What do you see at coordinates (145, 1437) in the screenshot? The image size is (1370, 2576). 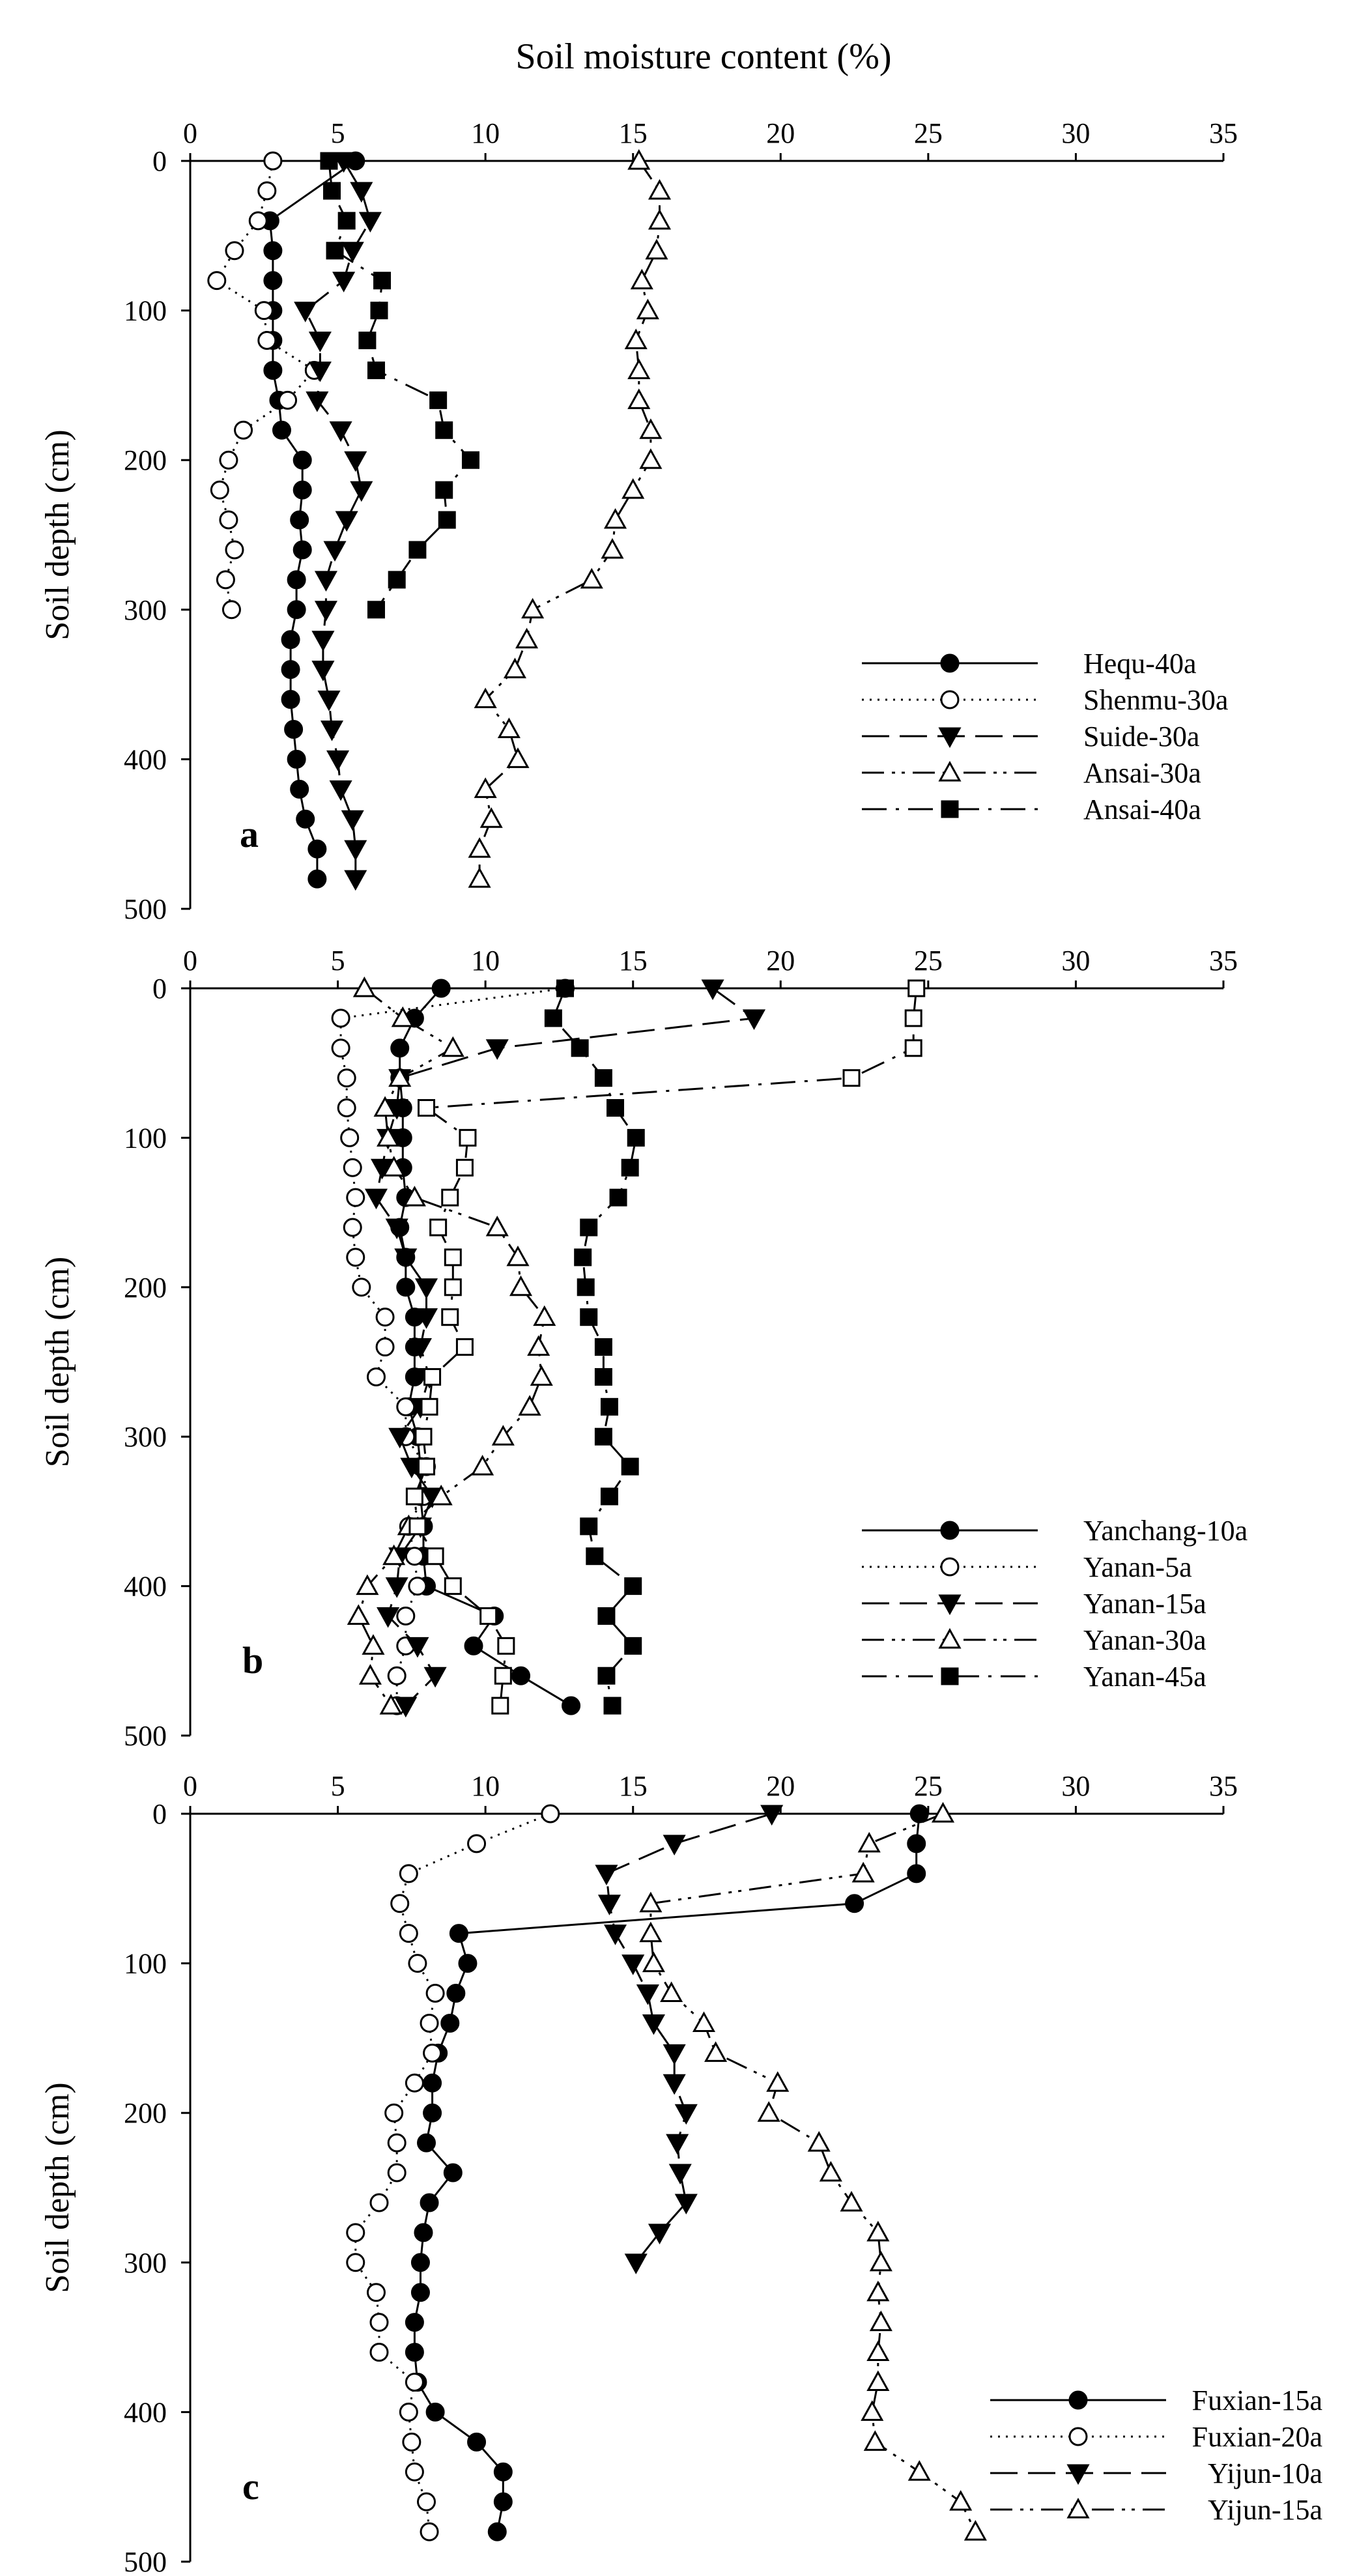 I see `y-tick-label: 300` at bounding box center [145, 1437].